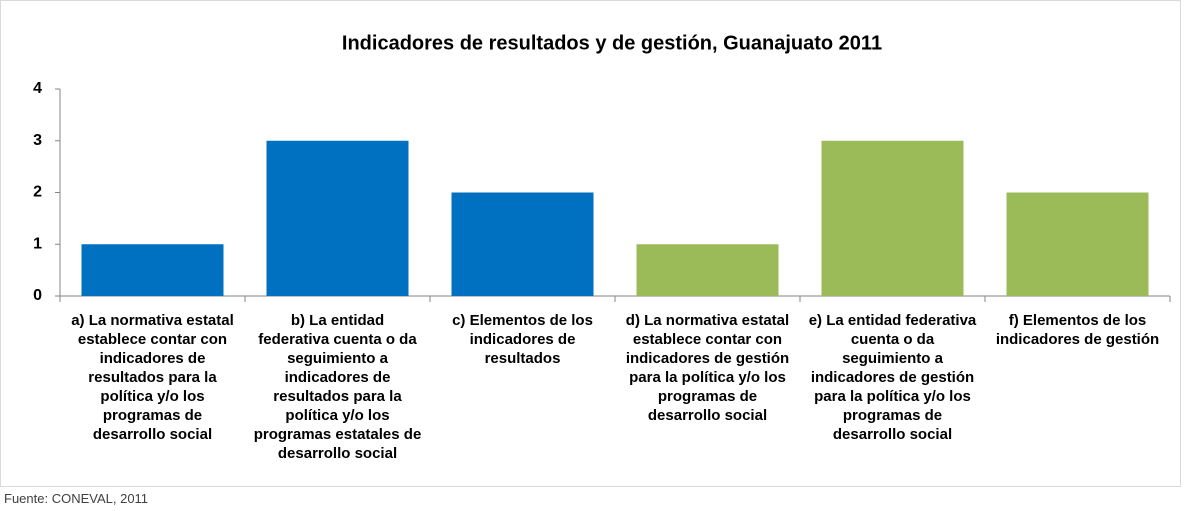 The height and width of the screenshot is (511, 1185). Describe the element at coordinates (37, 243) in the screenshot. I see `y-tick-label: 1` at that location.